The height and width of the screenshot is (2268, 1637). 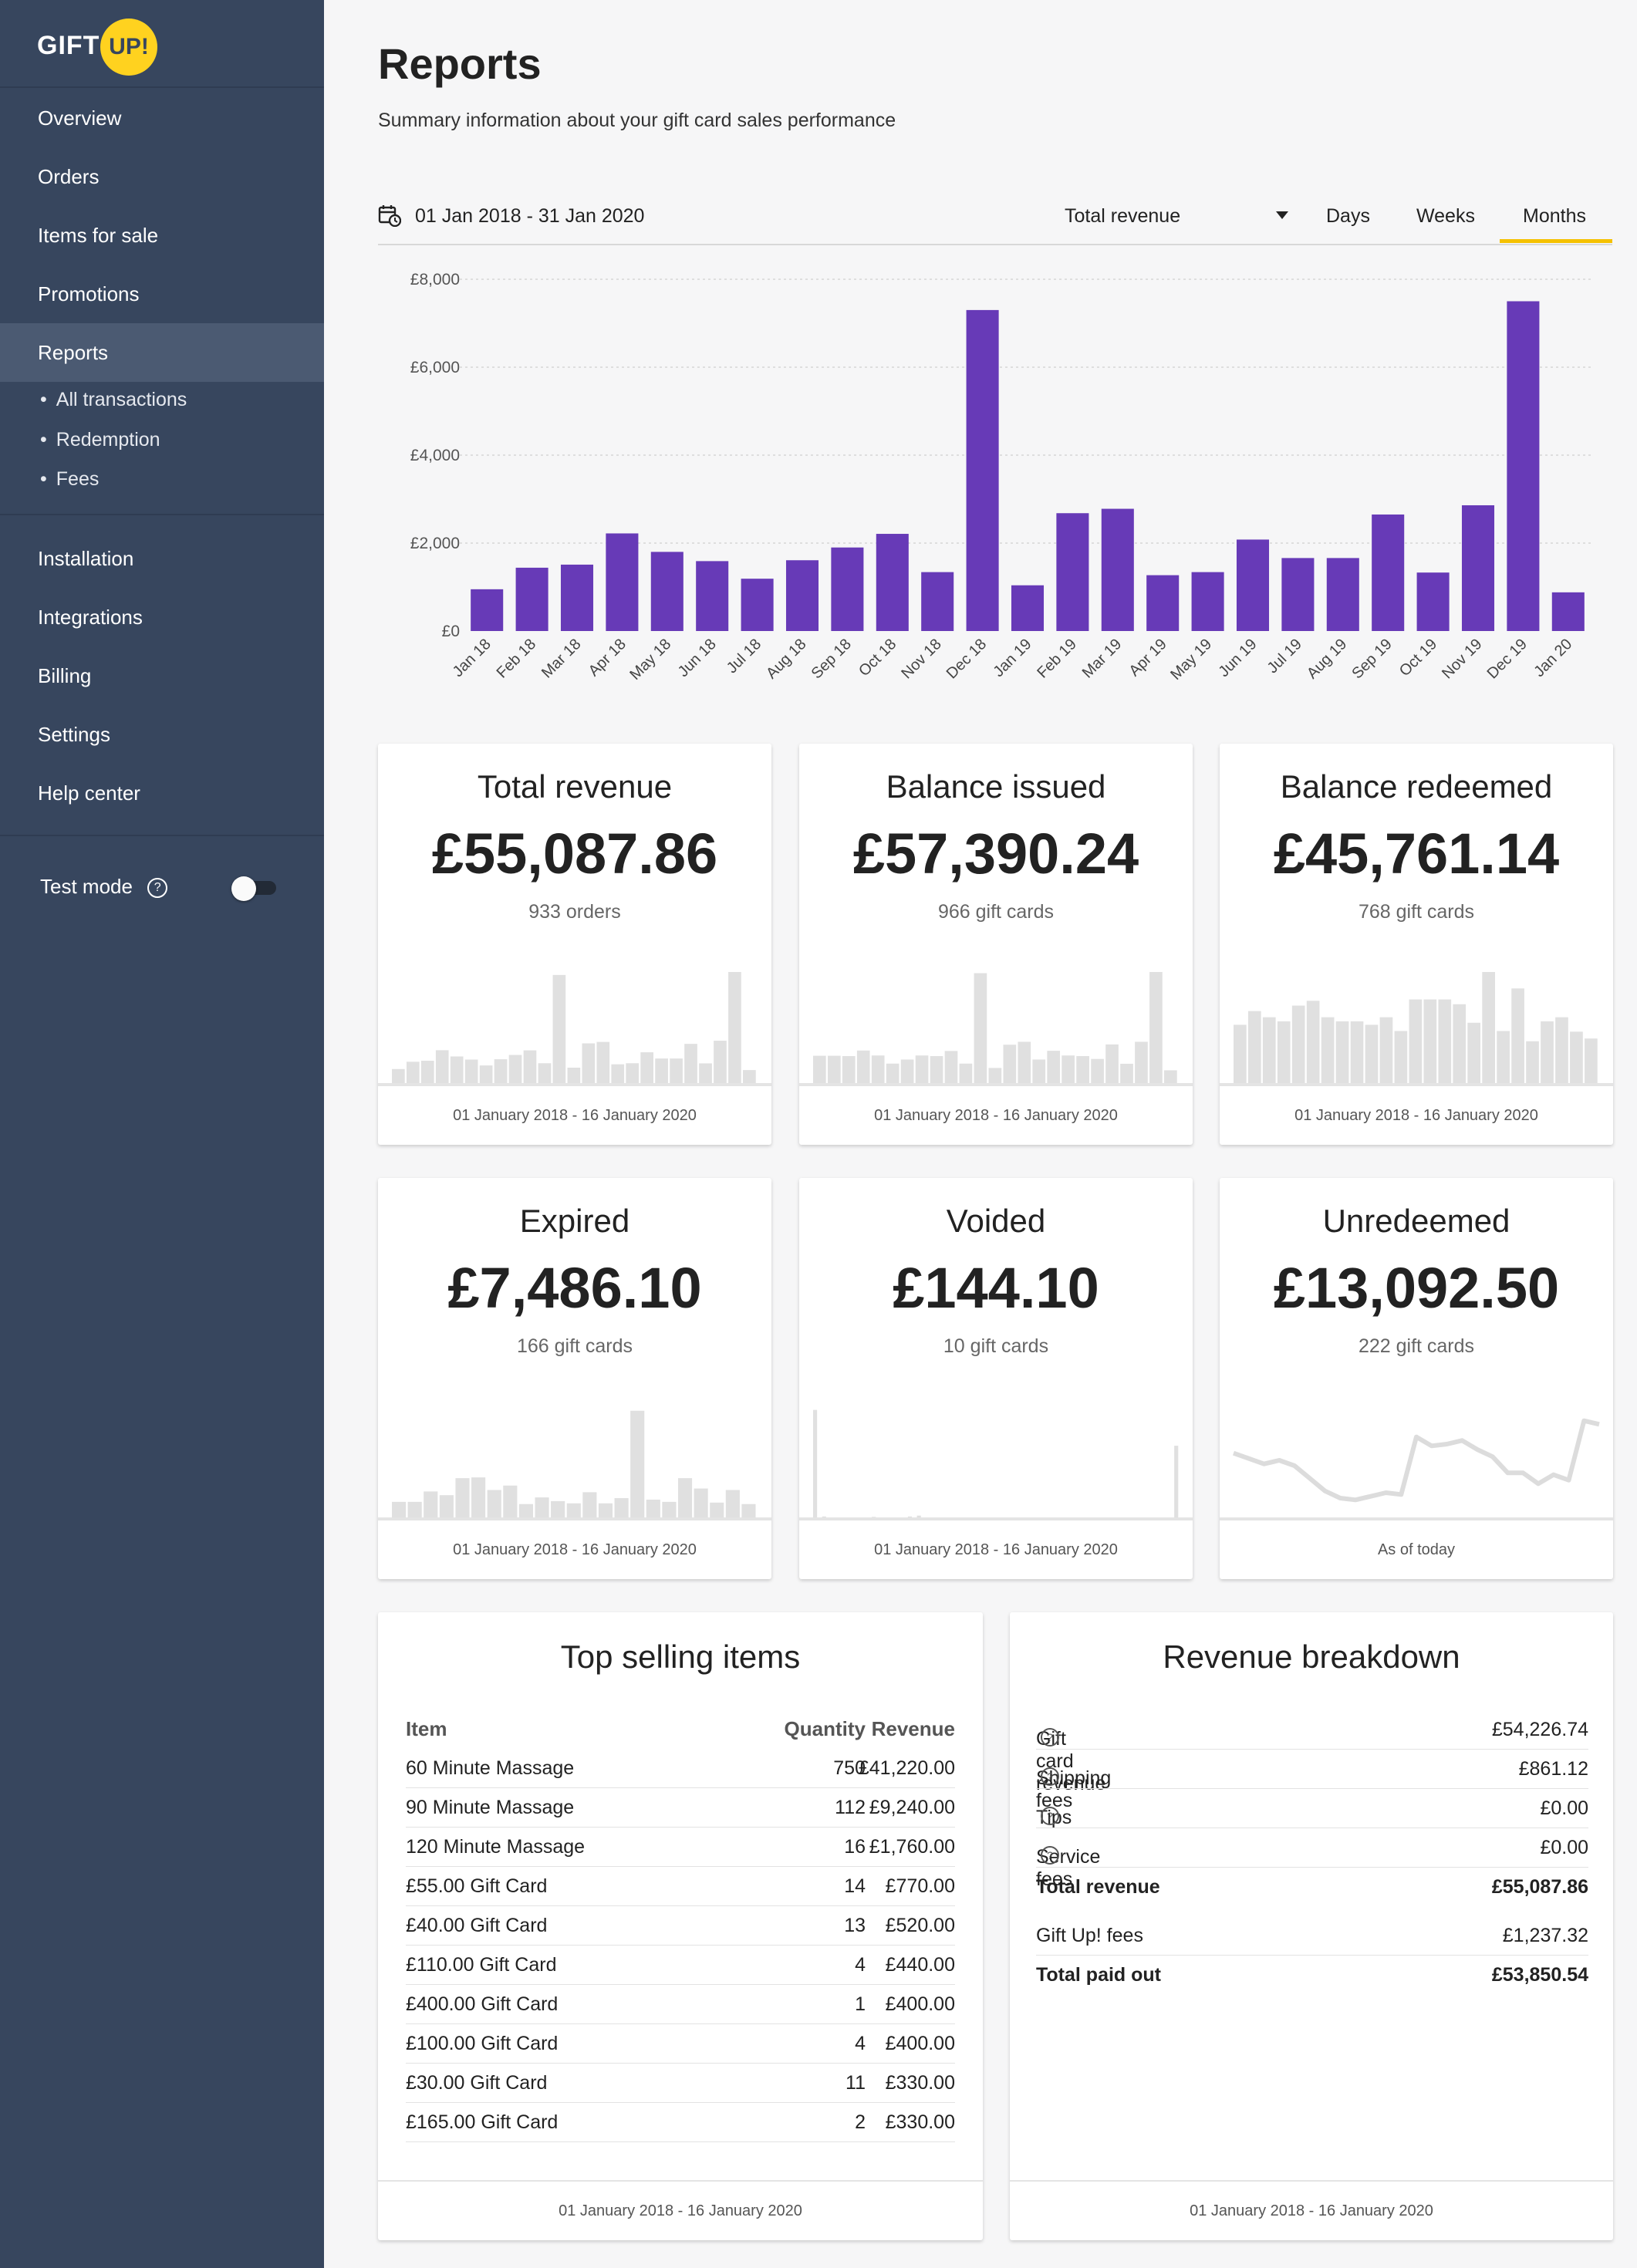 What do you see at coordinates (650, 659) in the screenshot?
I see `x-tick-label: May 18` at bounding box center [650, 659].